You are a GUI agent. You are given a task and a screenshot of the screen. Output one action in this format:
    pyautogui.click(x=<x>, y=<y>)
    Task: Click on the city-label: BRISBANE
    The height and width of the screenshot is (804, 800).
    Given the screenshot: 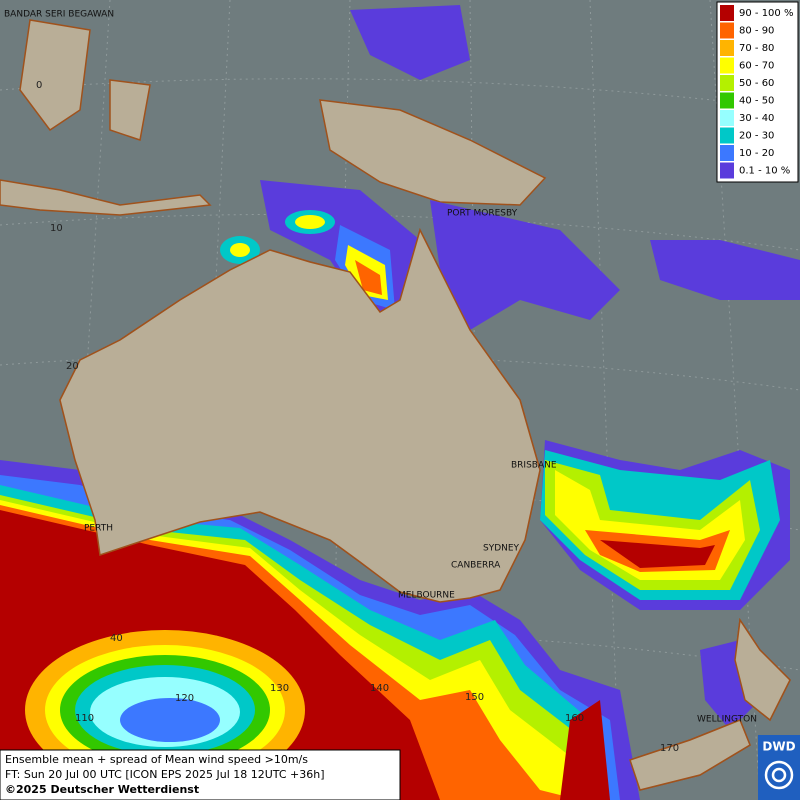 What is the action you would take?
    pyautogui.click(x=534, y=466)
    